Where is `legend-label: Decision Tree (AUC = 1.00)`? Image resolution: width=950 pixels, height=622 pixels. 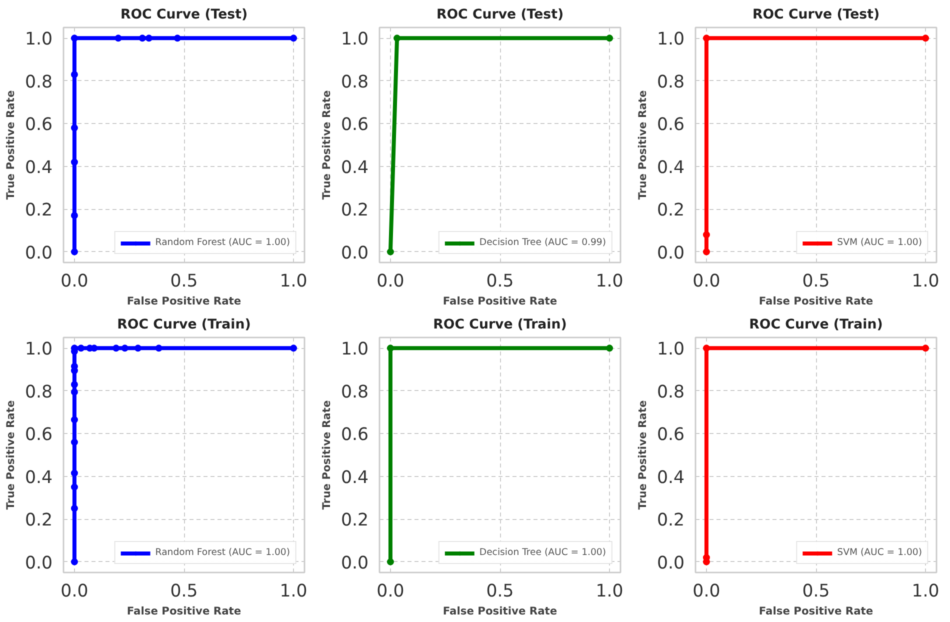 legend-label: Decision Tree (AUC = 1.00) is located at coordinates (542, 552).